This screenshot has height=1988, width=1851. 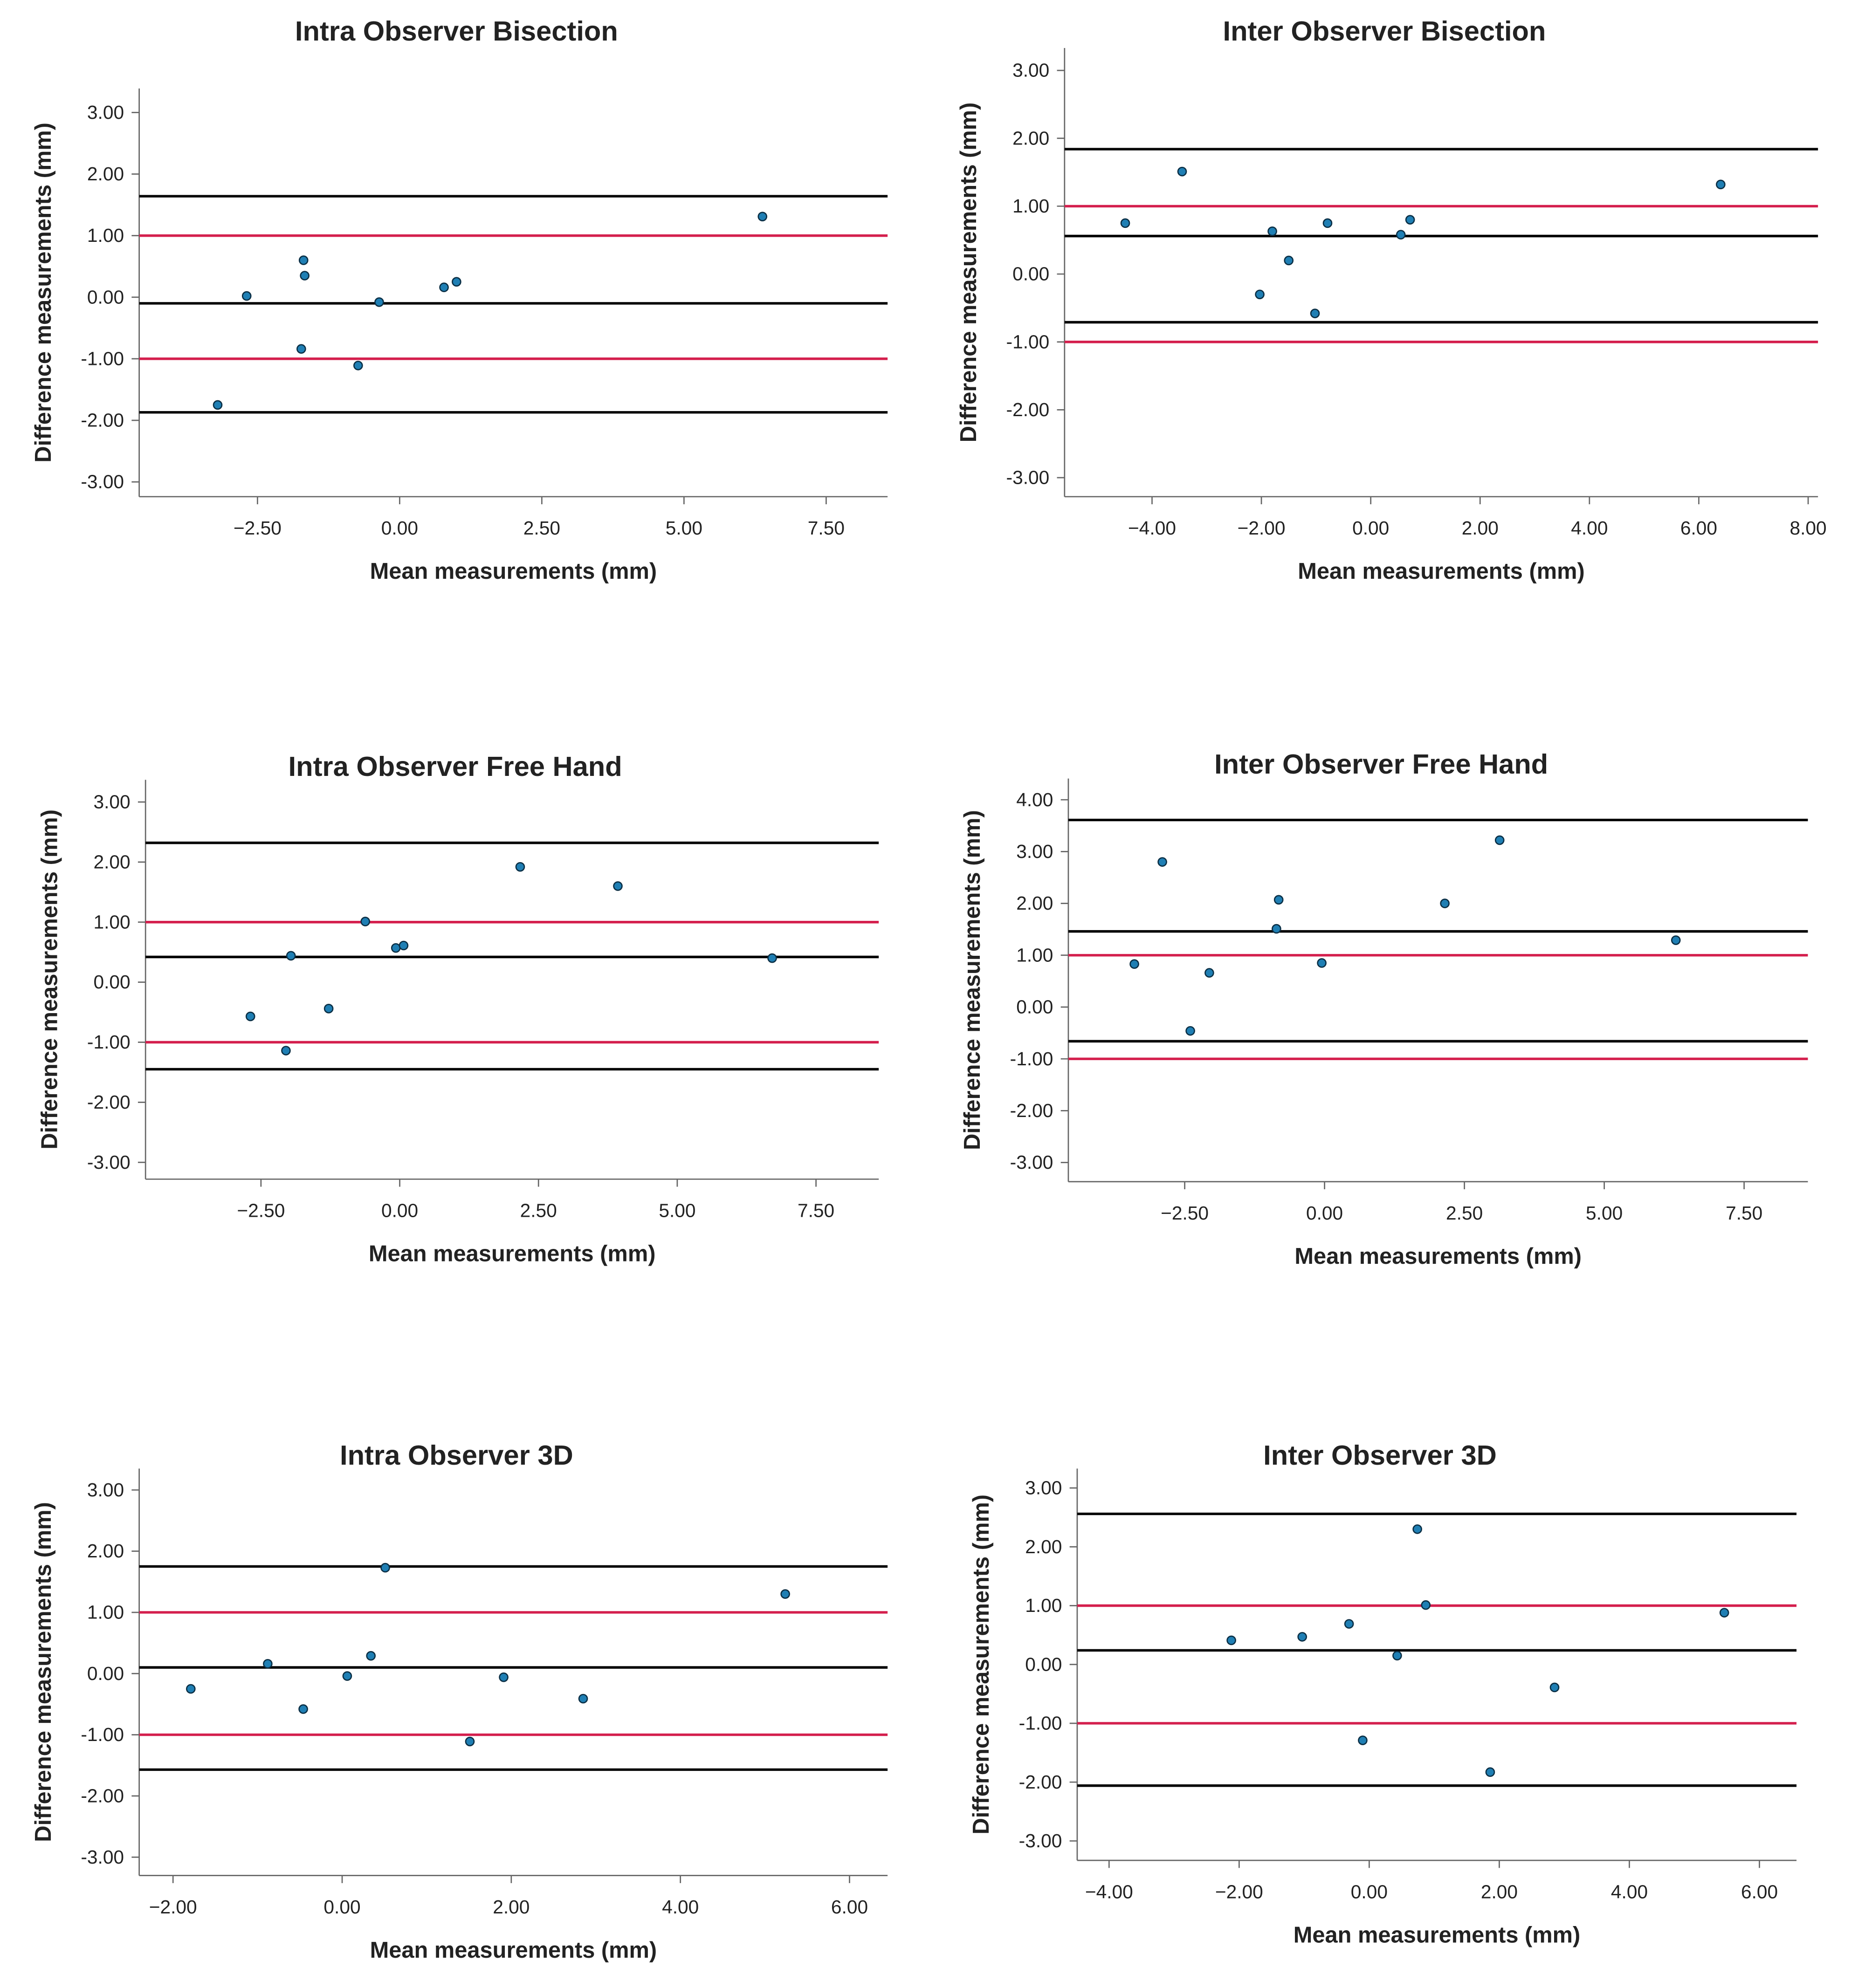 I want to click on x-tick-label: 4.00, so click(x=1589, y=528).